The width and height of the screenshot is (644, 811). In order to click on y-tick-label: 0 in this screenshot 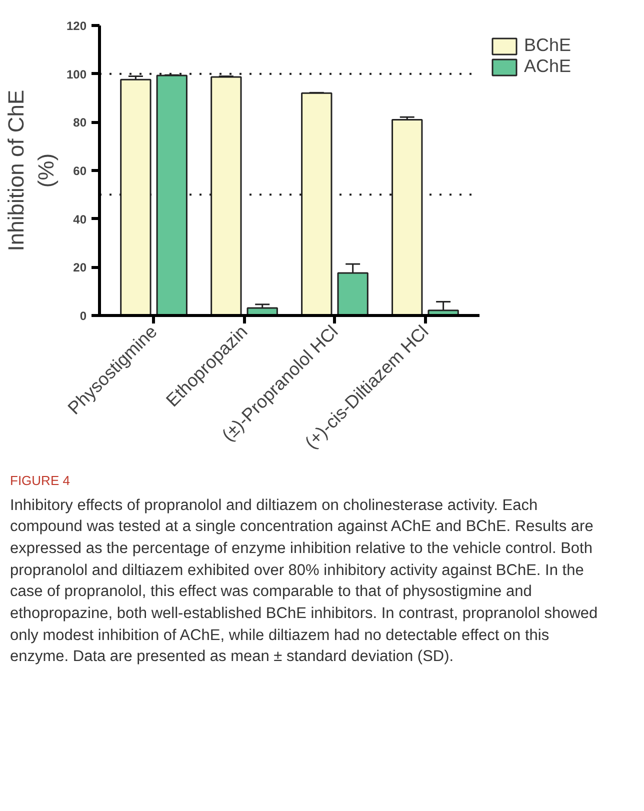, I will do `click(83, 316)`.